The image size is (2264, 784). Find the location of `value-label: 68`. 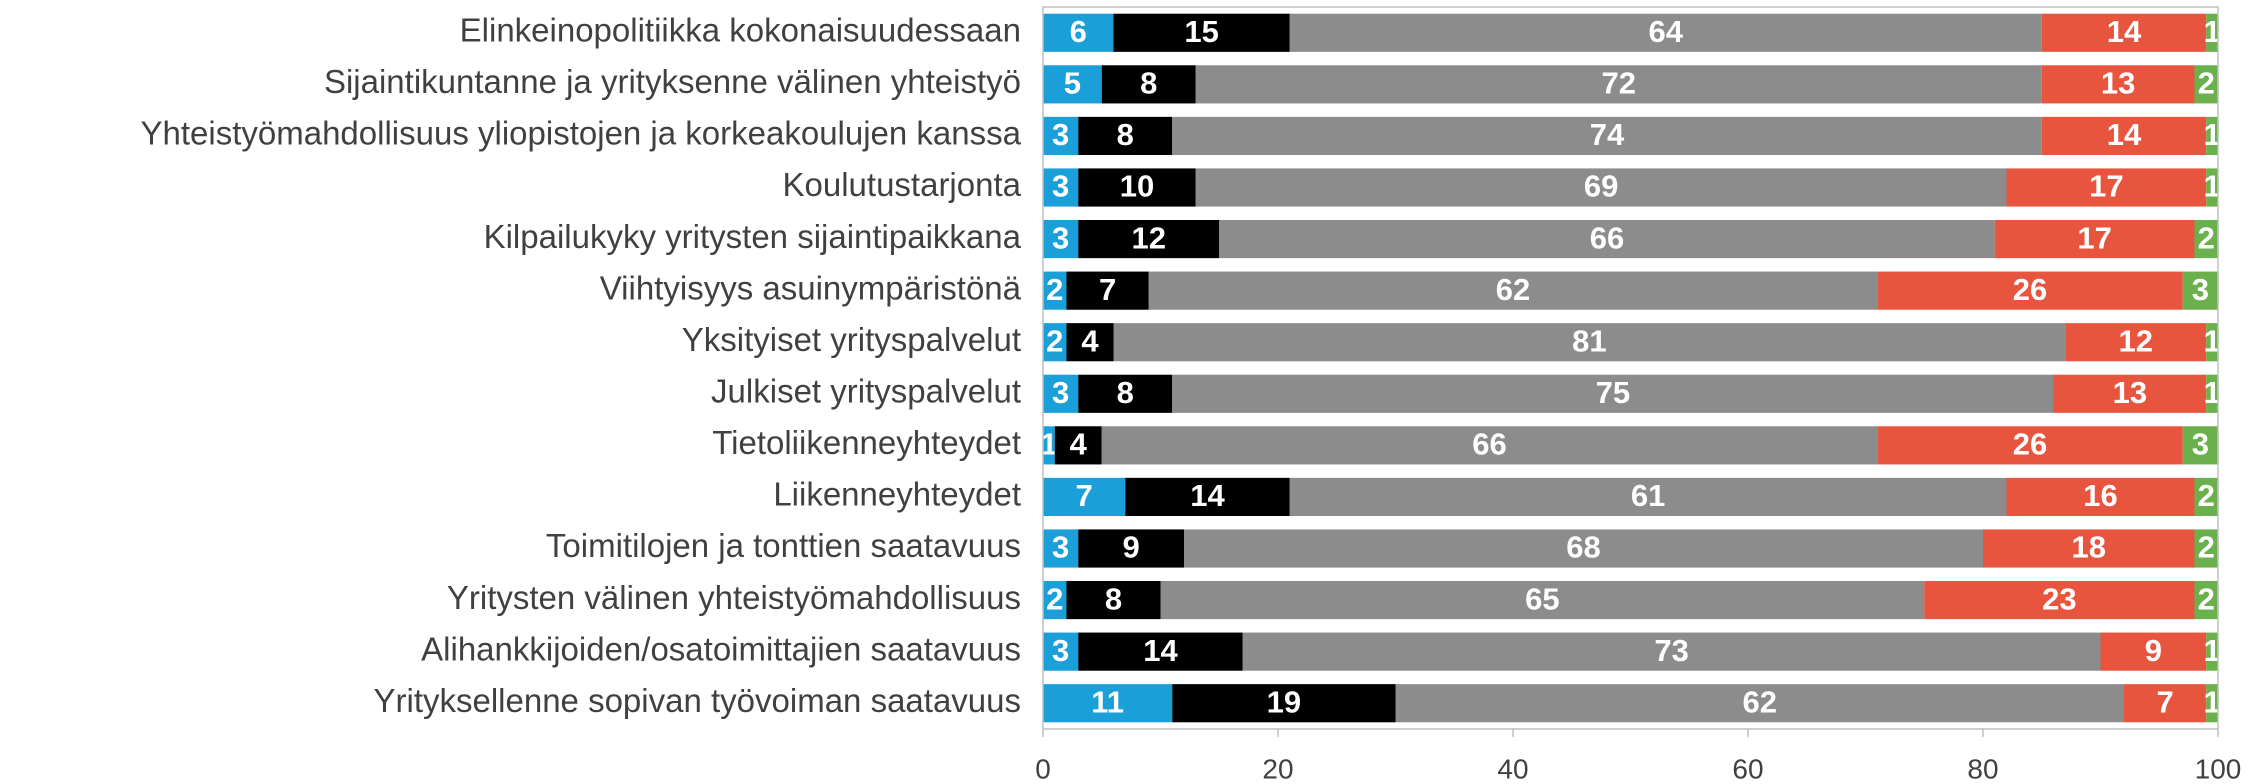

value-label: 68 is located at coordinates (1583, 547).